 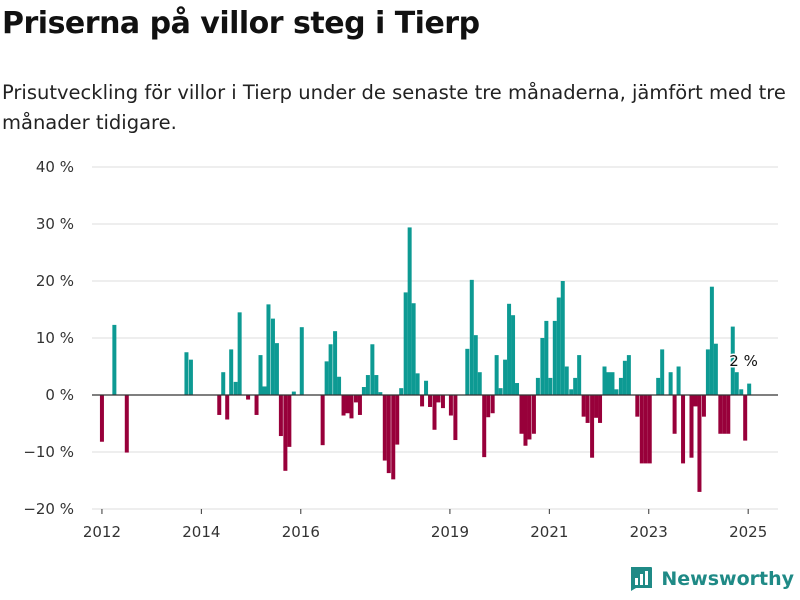 I want to click on annotations: 2 %, so click(x=744, y=360).